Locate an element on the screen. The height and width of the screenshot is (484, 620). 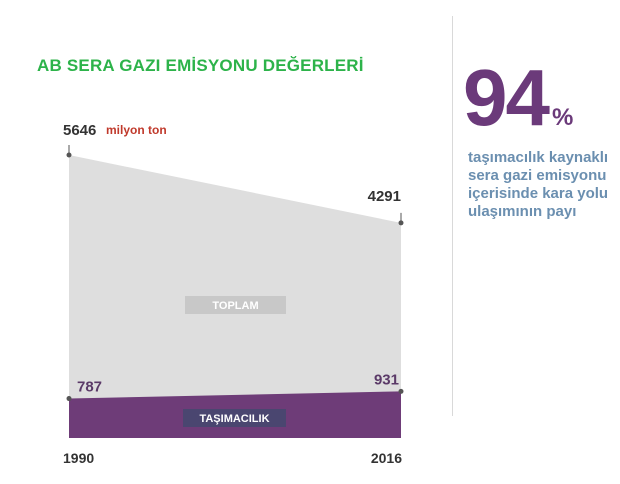
series-label-transport: TAŞIMACILIK is located at coordinates (234, 419).